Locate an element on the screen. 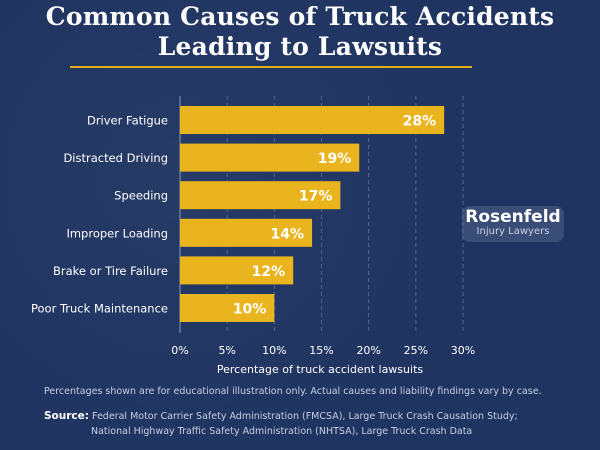 The width and height of the screenshot is (600, 450). x-tick-label: 15% is located at coordinates (321, 350).